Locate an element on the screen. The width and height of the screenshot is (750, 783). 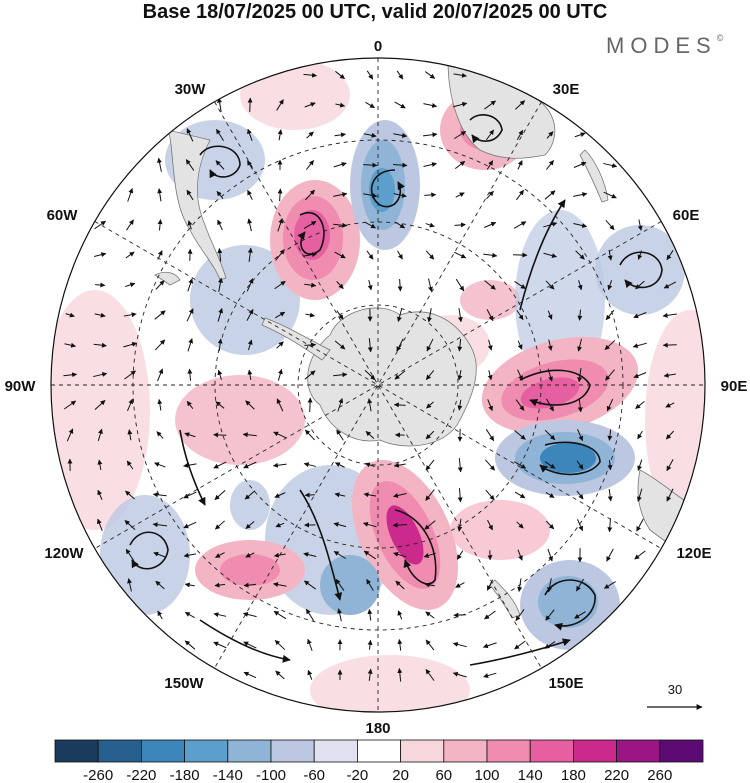
colorbar-label: 220 is located at coordinates (616, 775).